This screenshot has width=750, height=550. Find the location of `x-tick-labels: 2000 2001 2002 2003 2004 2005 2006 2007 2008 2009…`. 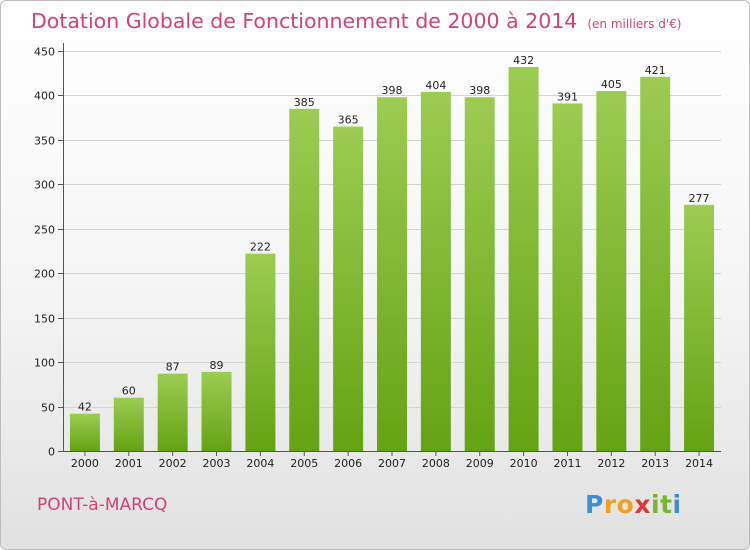

x-tick-labels: 2000 2001 2002 2003 2004 2005 2006 2007 2008 2009… is located at coordinates (392, 463).